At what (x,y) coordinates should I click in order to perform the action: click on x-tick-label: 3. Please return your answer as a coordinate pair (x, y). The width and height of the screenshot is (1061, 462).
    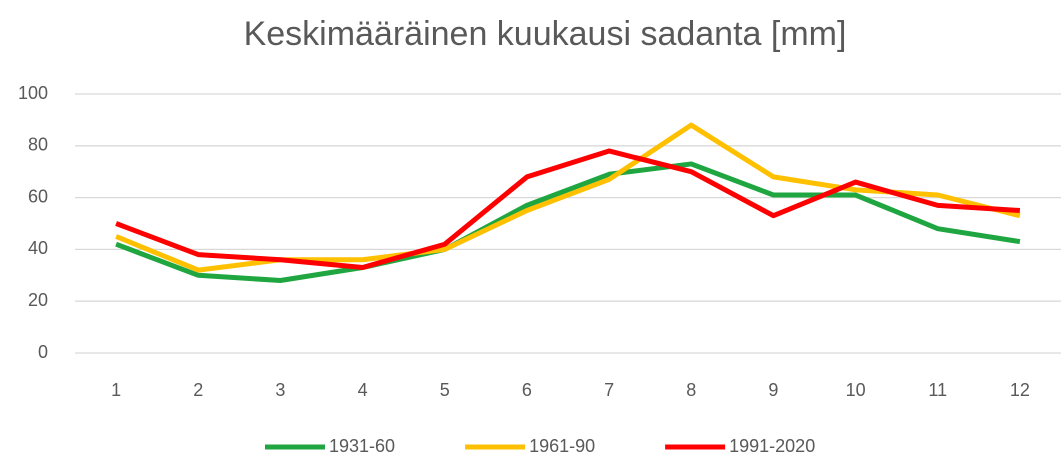
    Looking at the image, I should click on (280, 390).